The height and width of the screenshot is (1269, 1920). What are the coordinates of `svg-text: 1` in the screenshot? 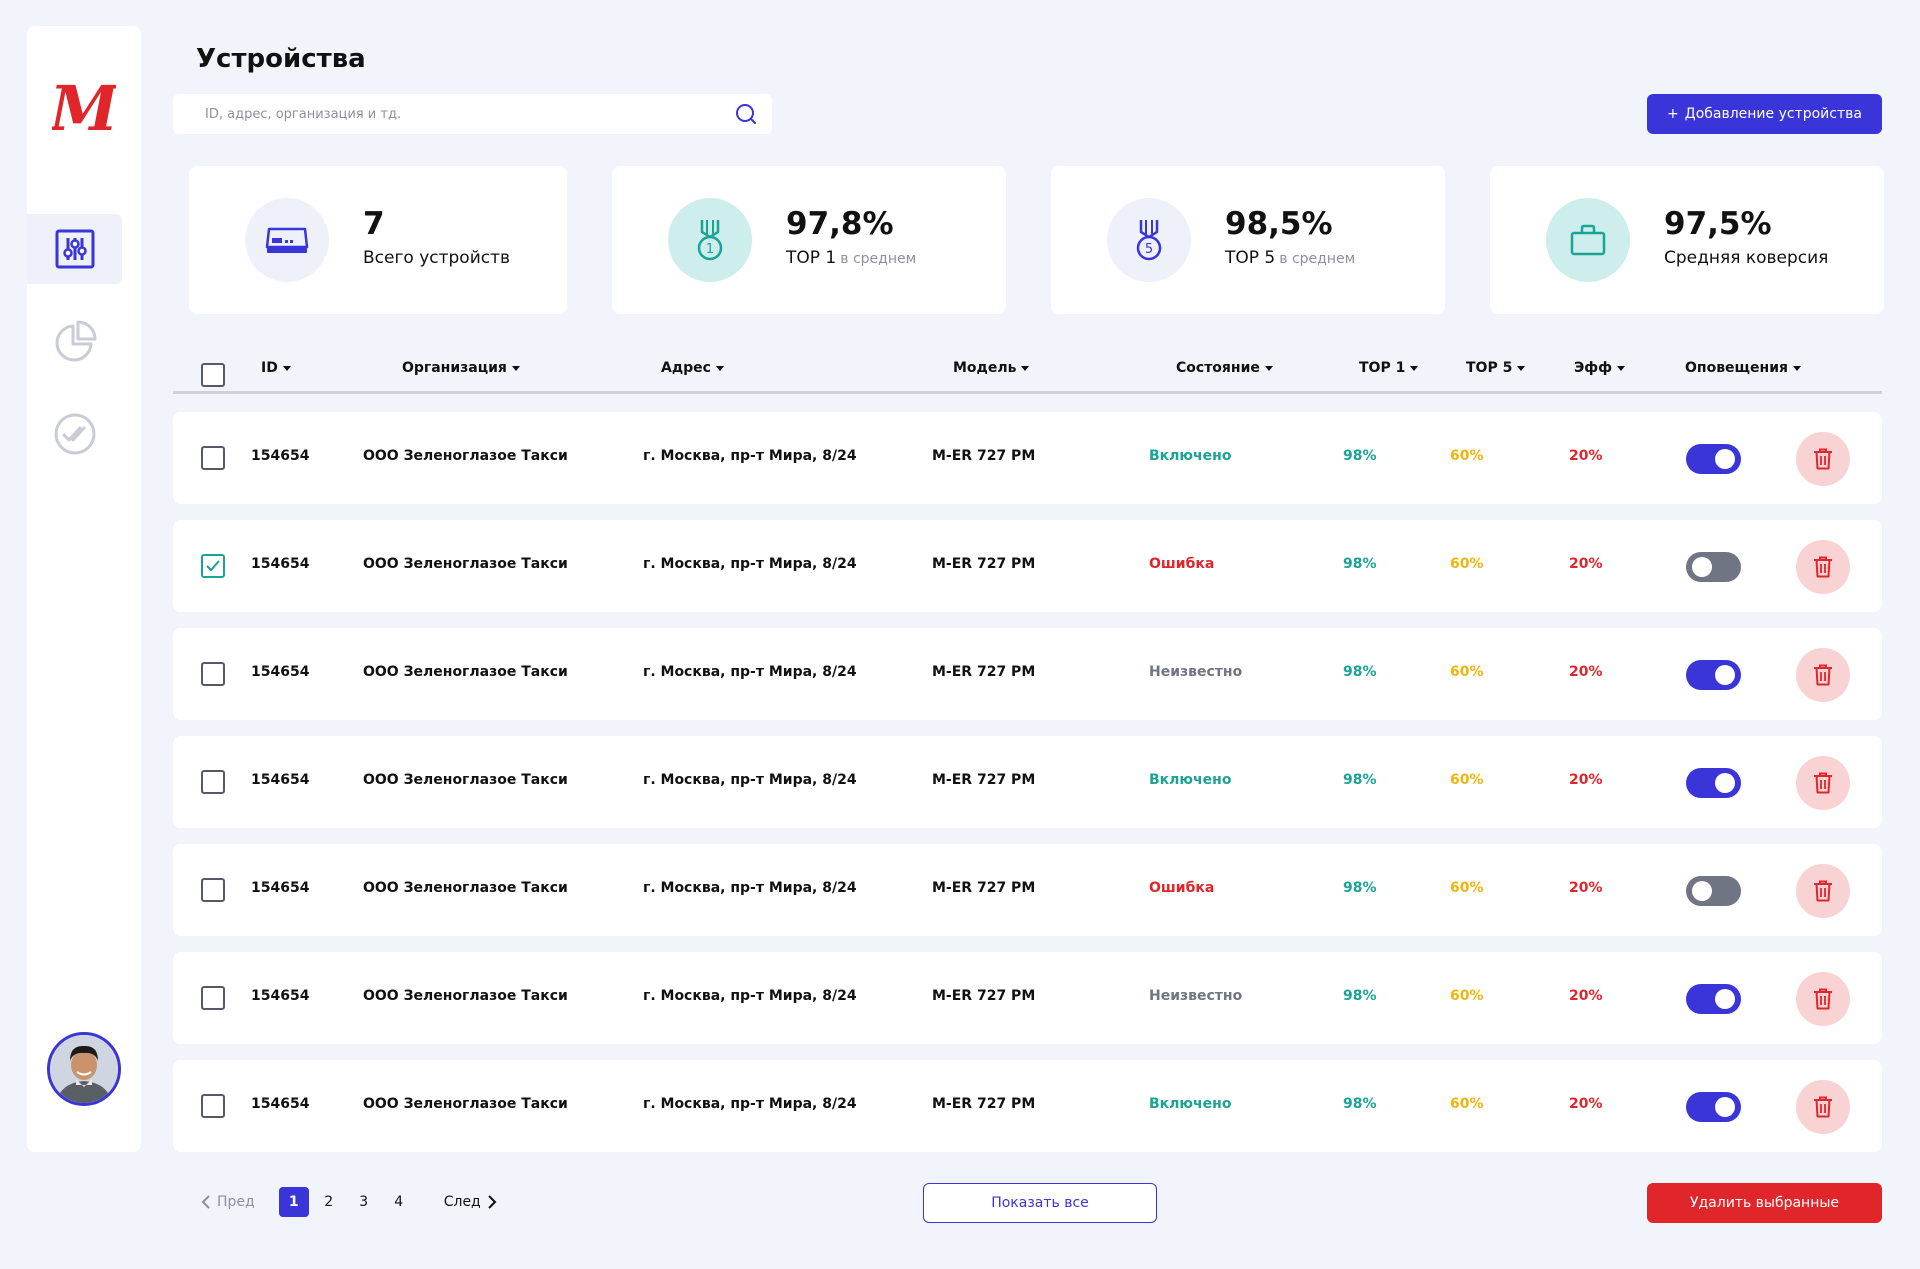 It's located at (710, 249).